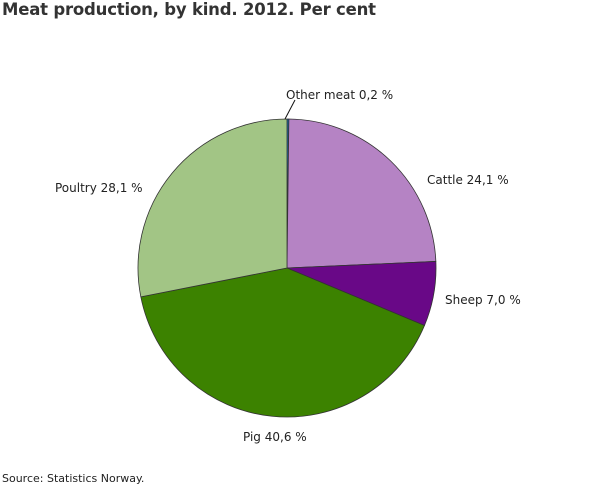 The height and width of the screenshot is (488, 610). What do you see at coordinates (212, 208) in the screenshot?
I see `pie-slice-poultry` at bounding box center [212, 208].